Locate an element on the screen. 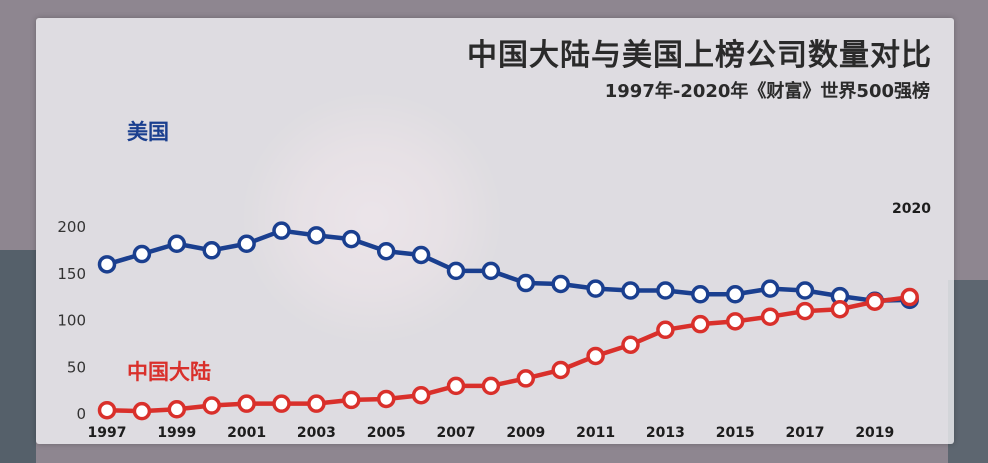 The width and height of the screenshot is (988, 463). x-tick-label: 2009 is located at coordinates (525, 433).